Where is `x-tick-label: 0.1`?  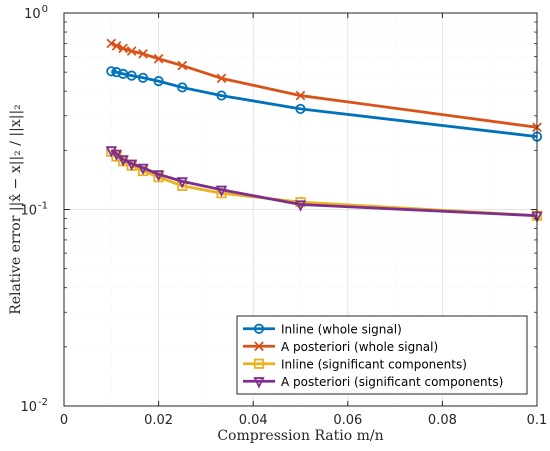
x-tick-label: 0.1 is located at coordinates (537, 420).